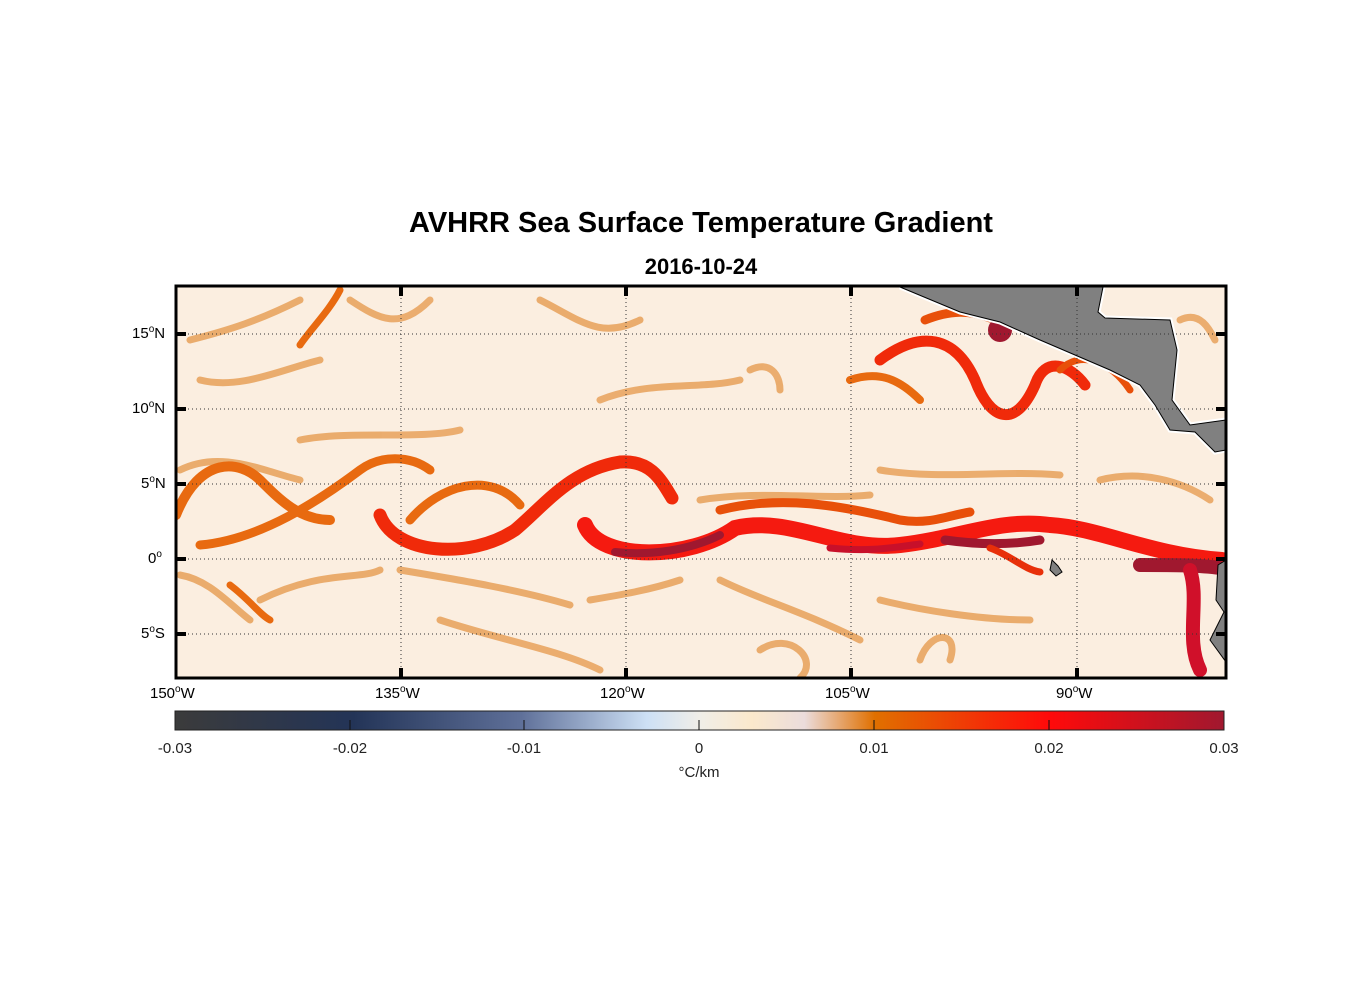 The height and width of the screenshot is (1000, 1356). What do you see at coordinates (1224, 748) in the screenshot?
I see `colorbar-tick-label: 0.03` at bounding box center [1224, 748].